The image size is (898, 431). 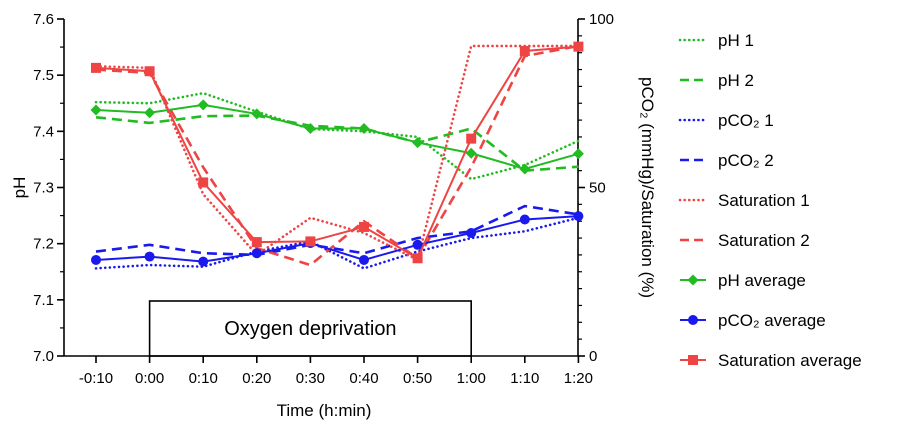 What do you see at coordinates (597, 188) in the screenshot?
I see `y-tick-label-right: 50` at bounding box center [597, 188].